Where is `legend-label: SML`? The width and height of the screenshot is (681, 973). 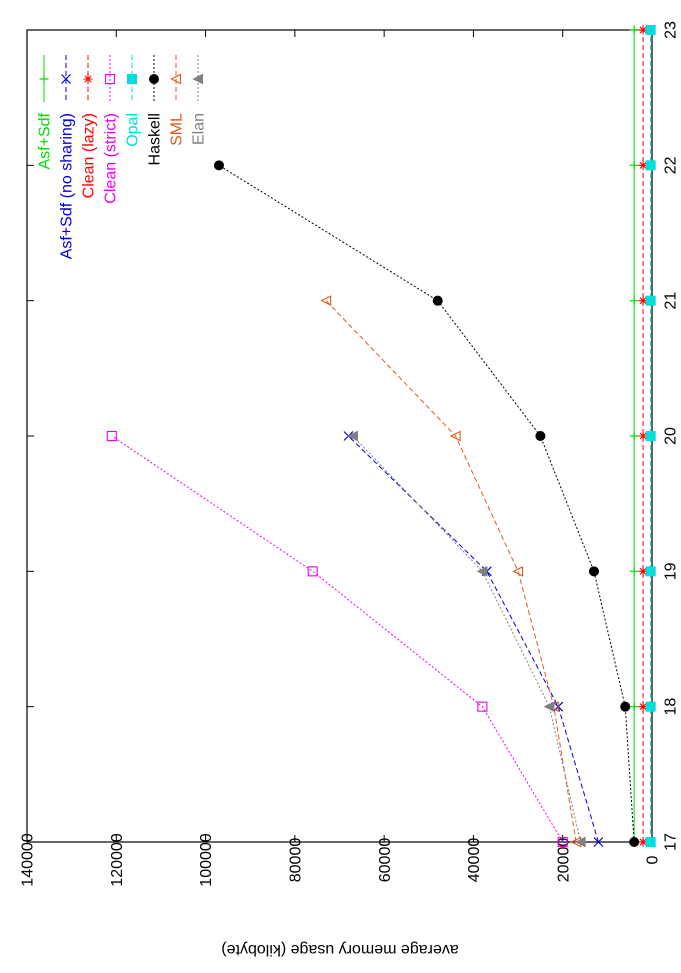
legend-label: SML is located at coordinates (177, 129).